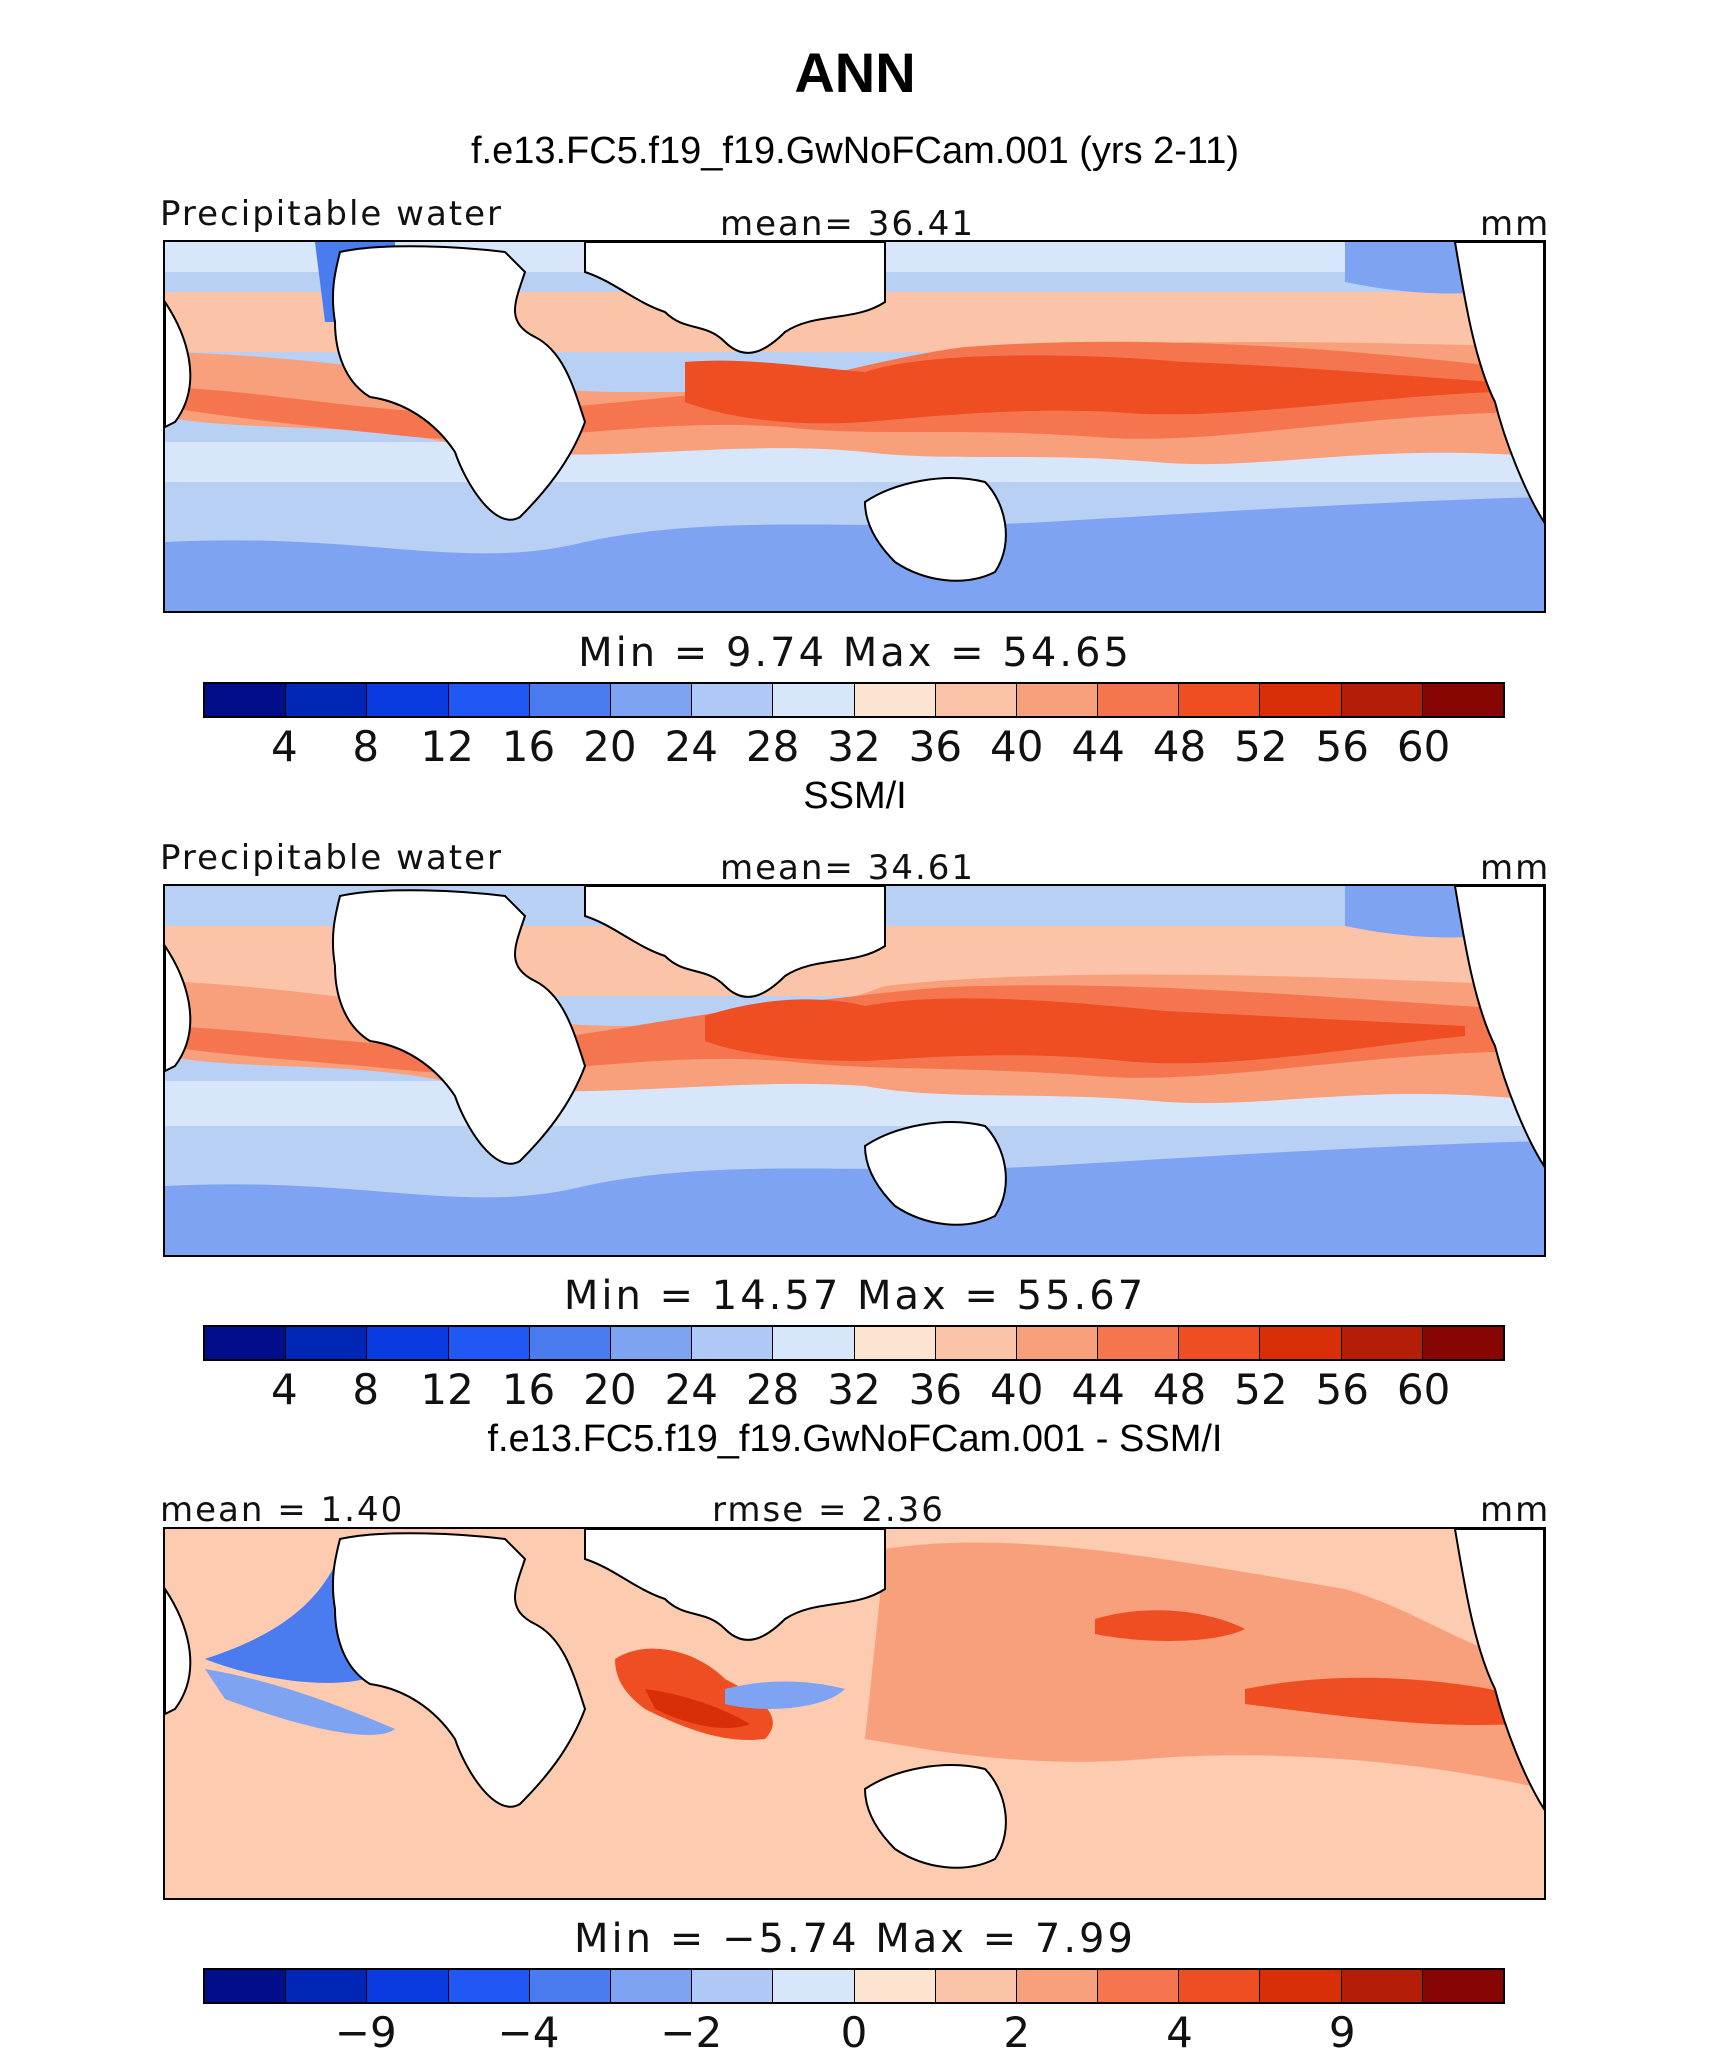 The width and height of the screenshot is (1710, 2057). What do you see at coordinates (1179, 2032) in the screenshot?
I see `panel-3-tick-label: 4` at bounding box center [1179, 2032].